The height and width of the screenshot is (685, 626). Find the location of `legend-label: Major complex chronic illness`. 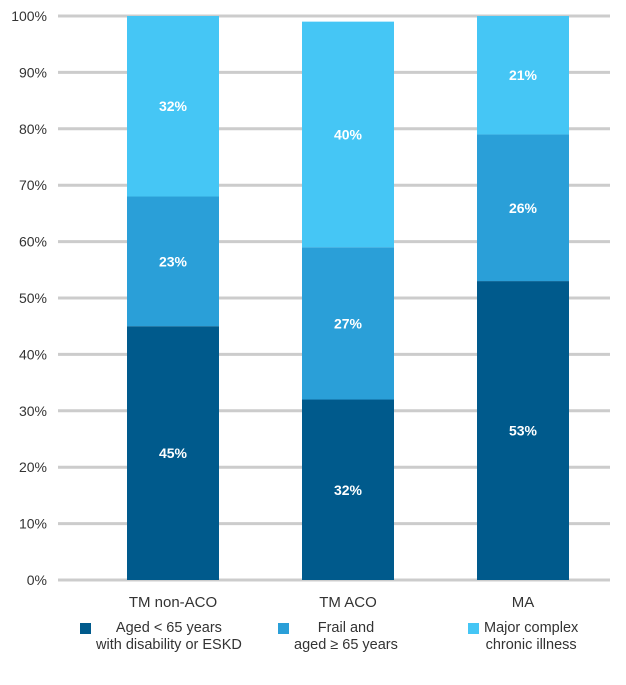

legend-label: Major complex chronic illness is located at coordinates (531, 636).